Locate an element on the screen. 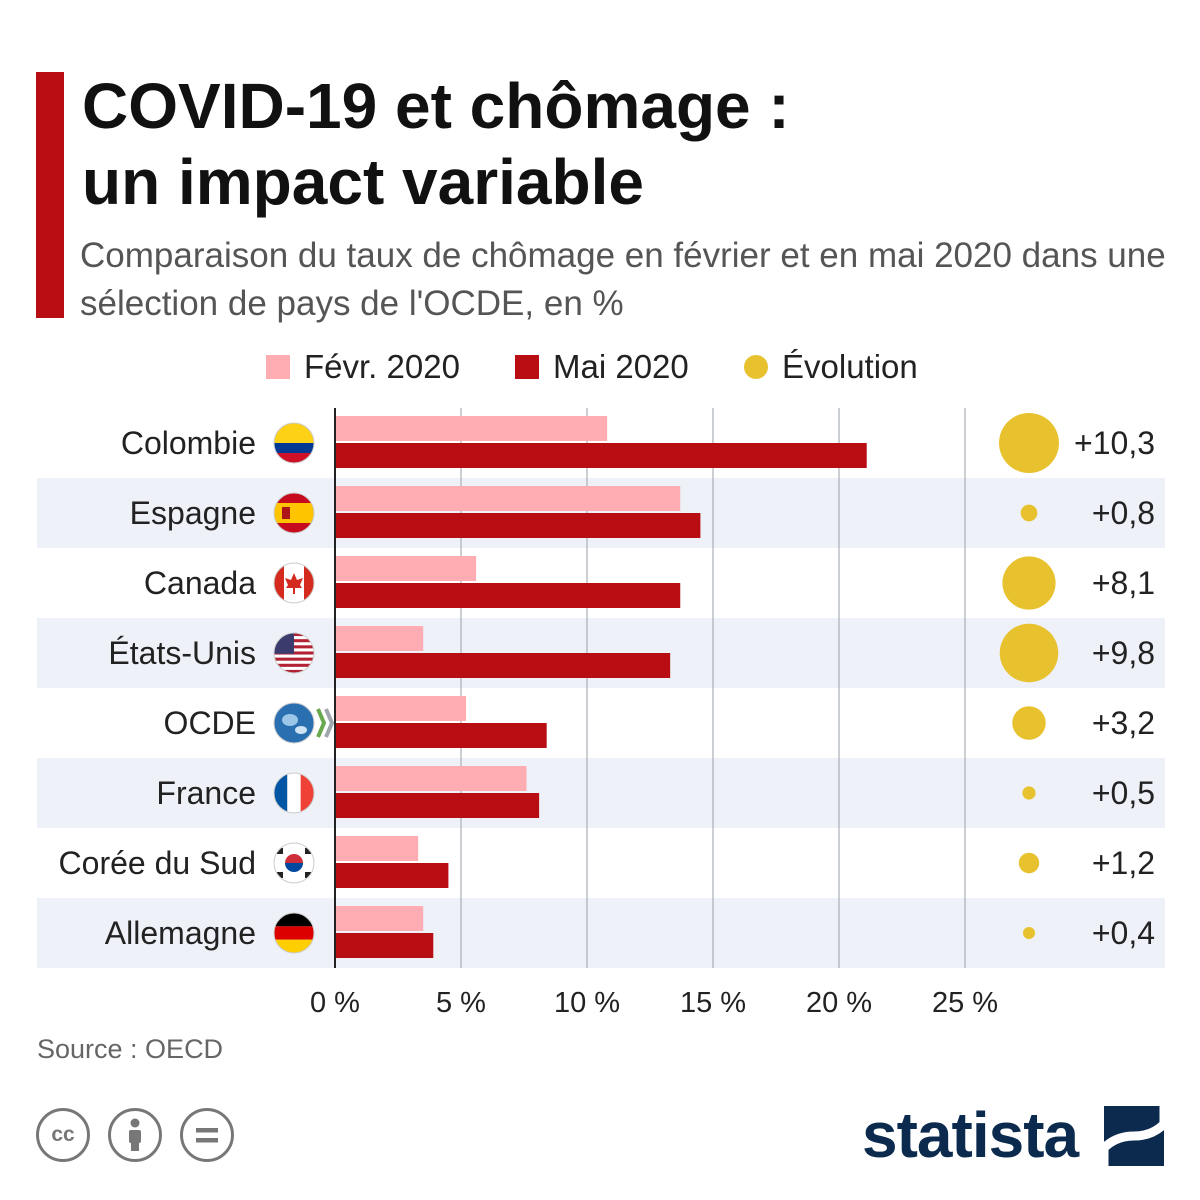 This screenshot has height=1200, width=1200. evolution-bubble-coree-du-sud is located at coordinates (1029, 863).